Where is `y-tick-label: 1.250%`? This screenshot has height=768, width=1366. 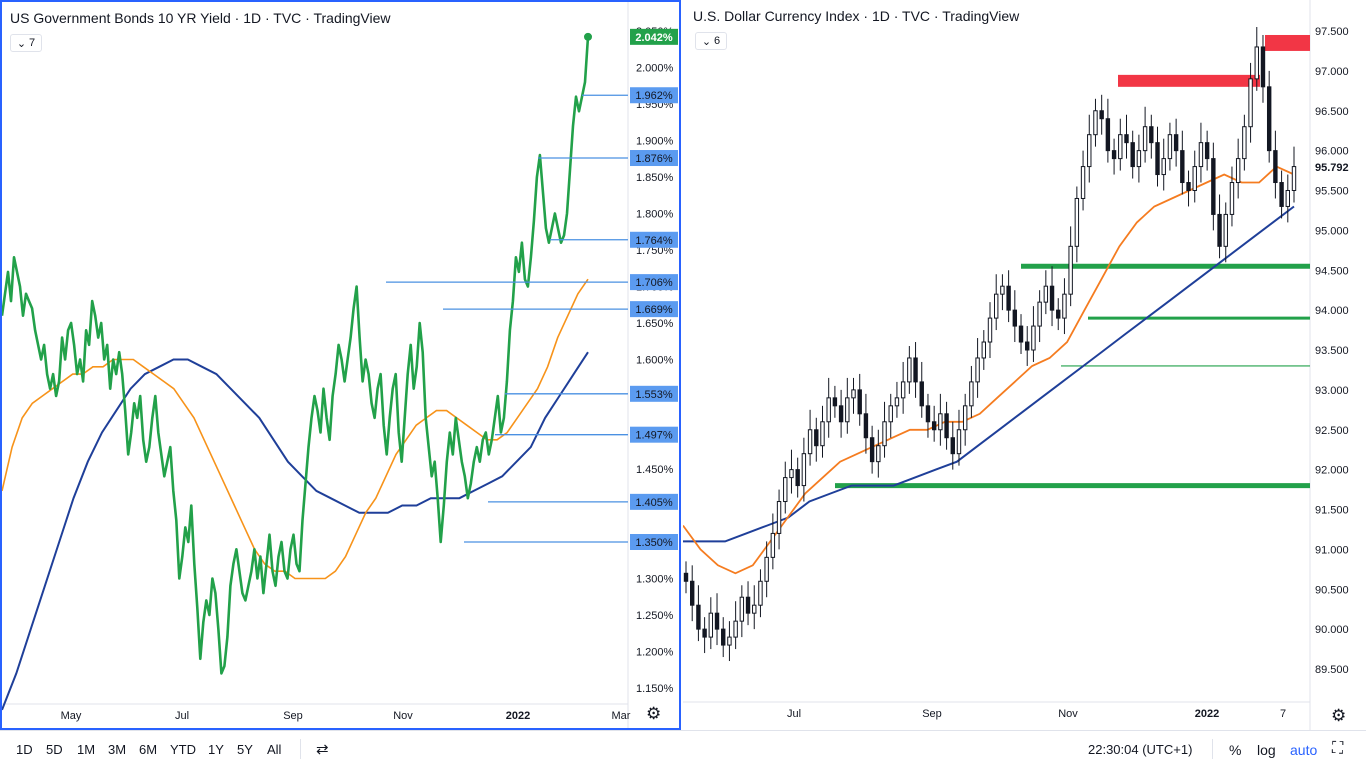
y-tick-label: 1.250% is located at coordinates (655, 616).